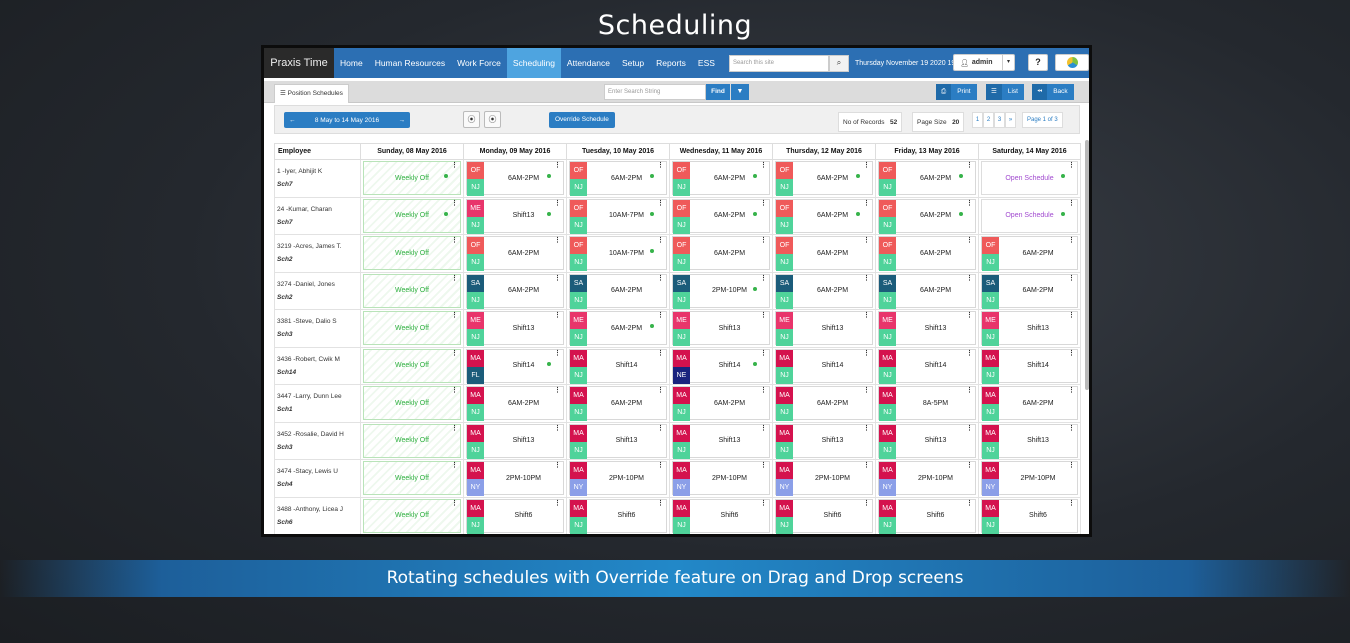 This screenshot has width=1350, height=643. Describe the element at coordinates (721, 291) in the screenshot. I see `shift-card: SA NJ 2PM-10PM ⋮` at that location.